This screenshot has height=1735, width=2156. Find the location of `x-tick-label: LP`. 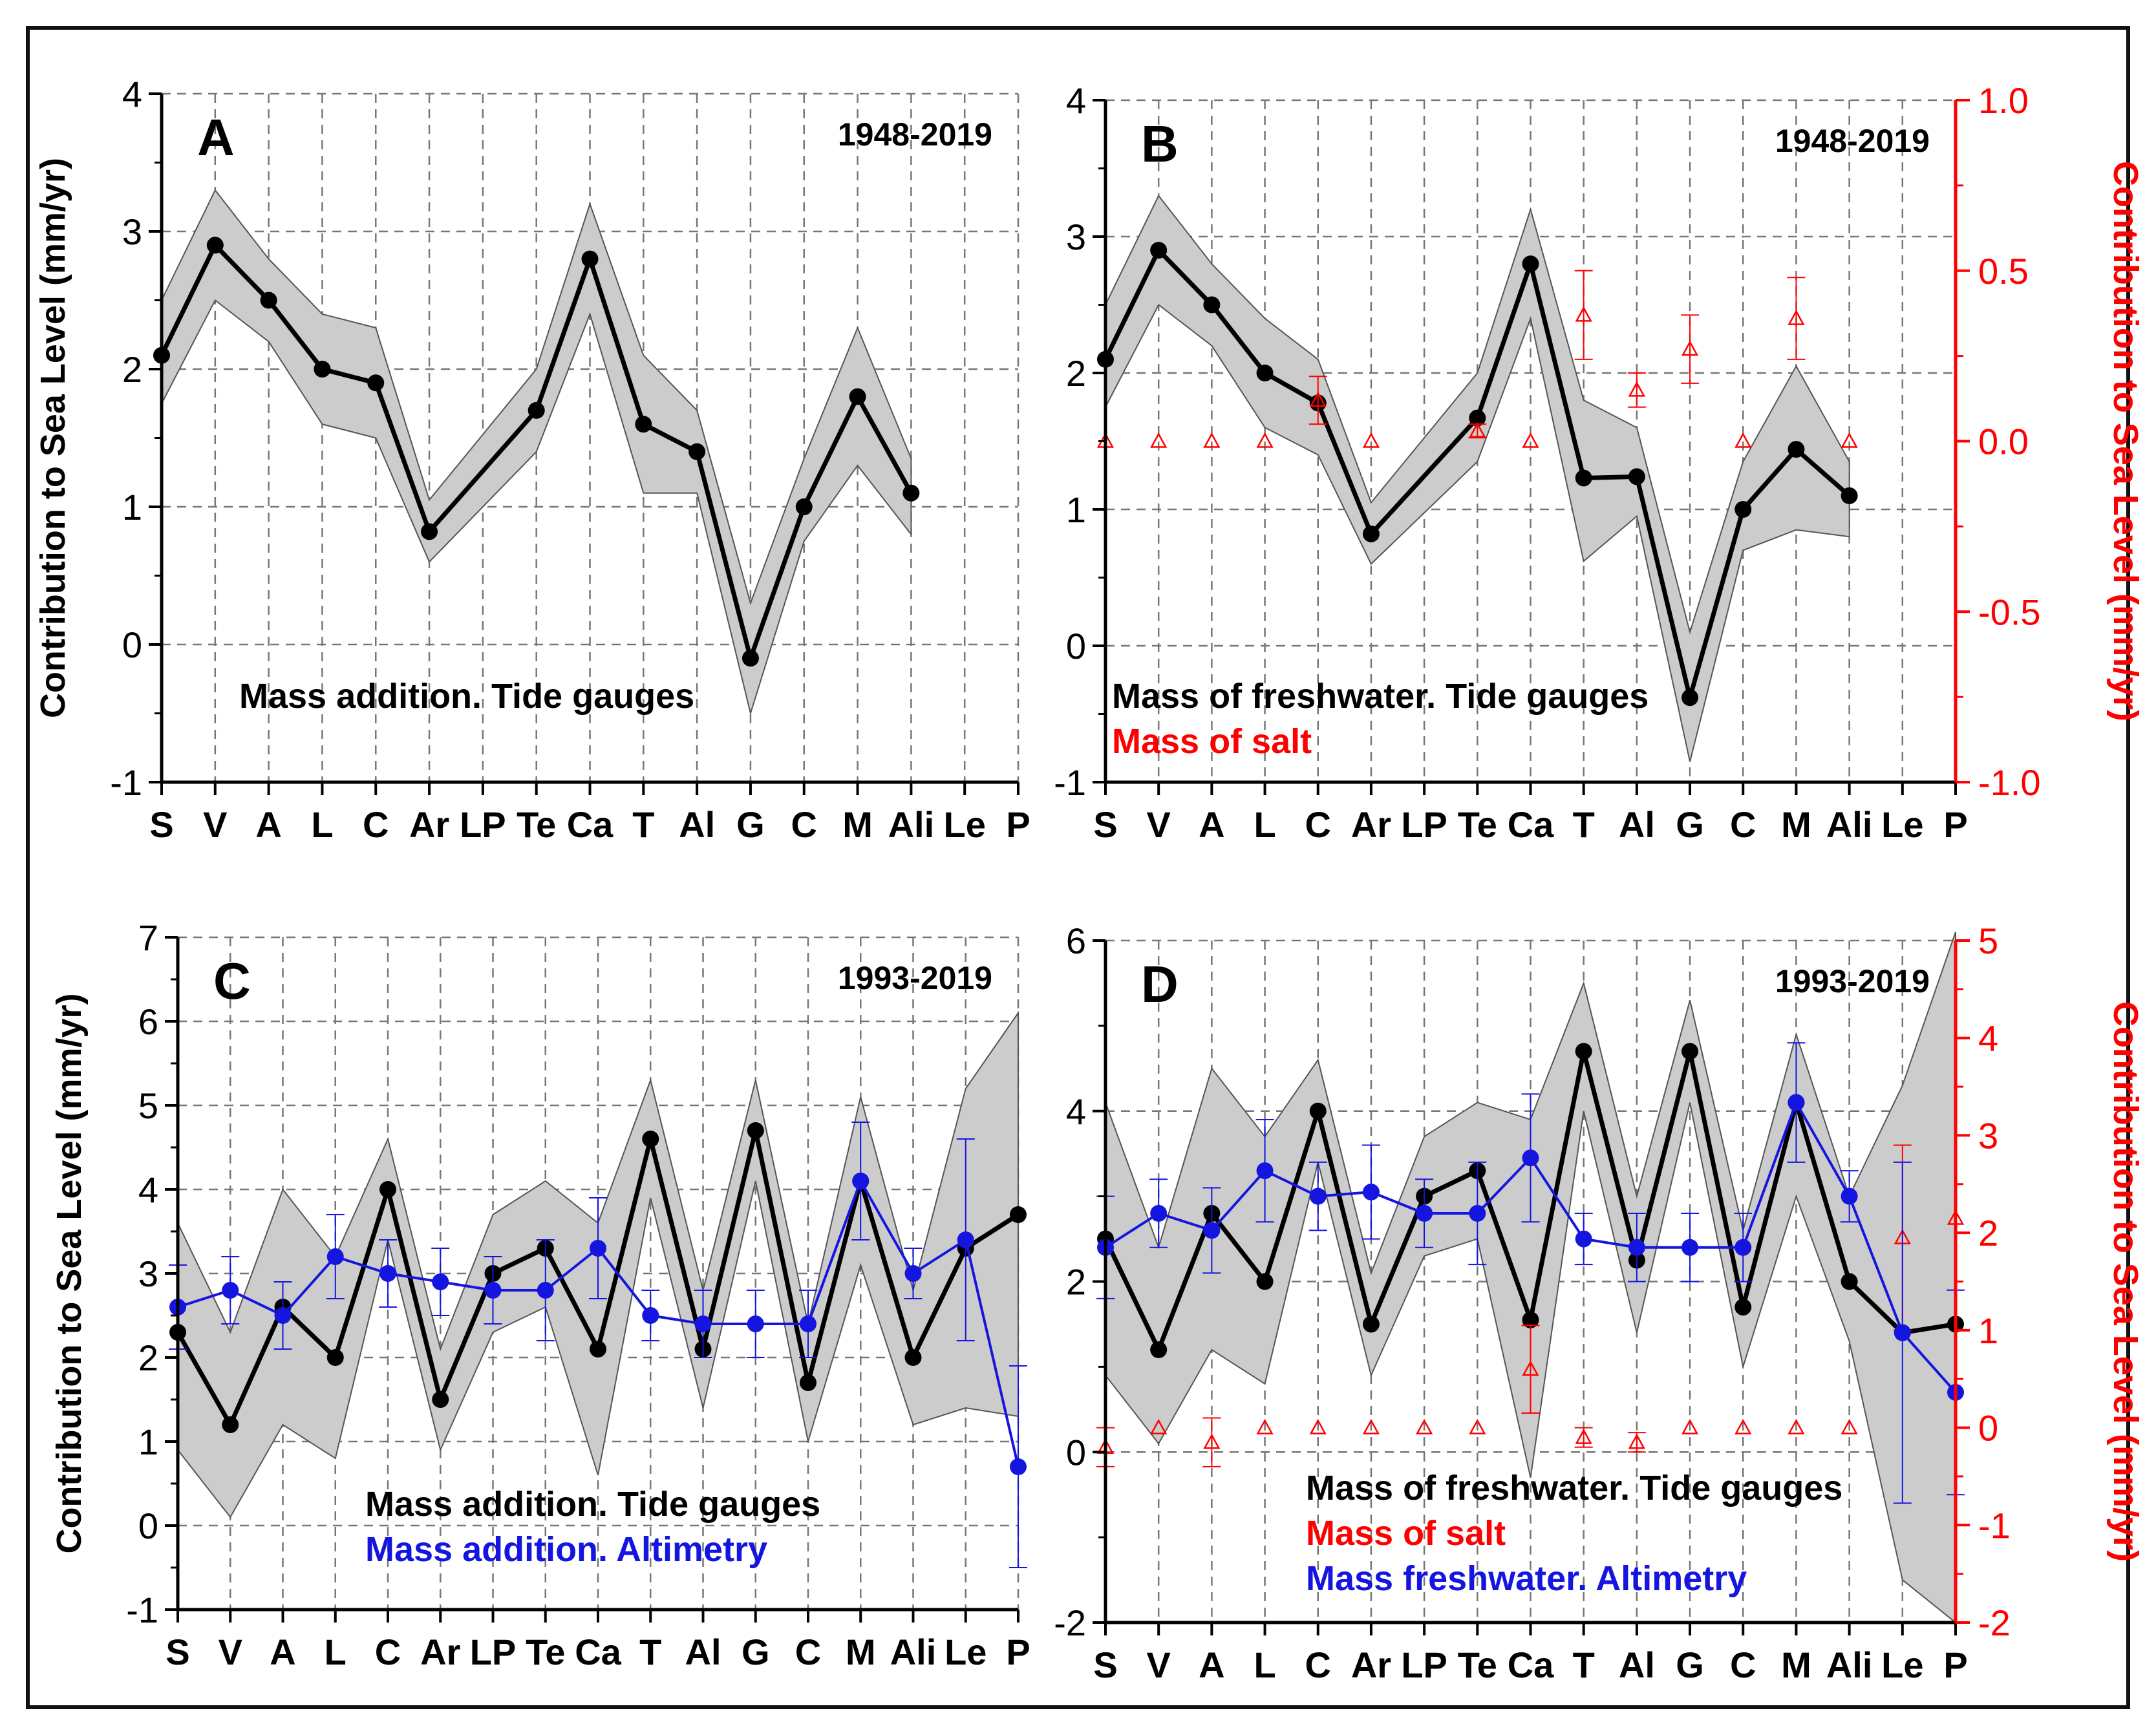

x-tick-label: LP is located at coordinates (1424, 825).